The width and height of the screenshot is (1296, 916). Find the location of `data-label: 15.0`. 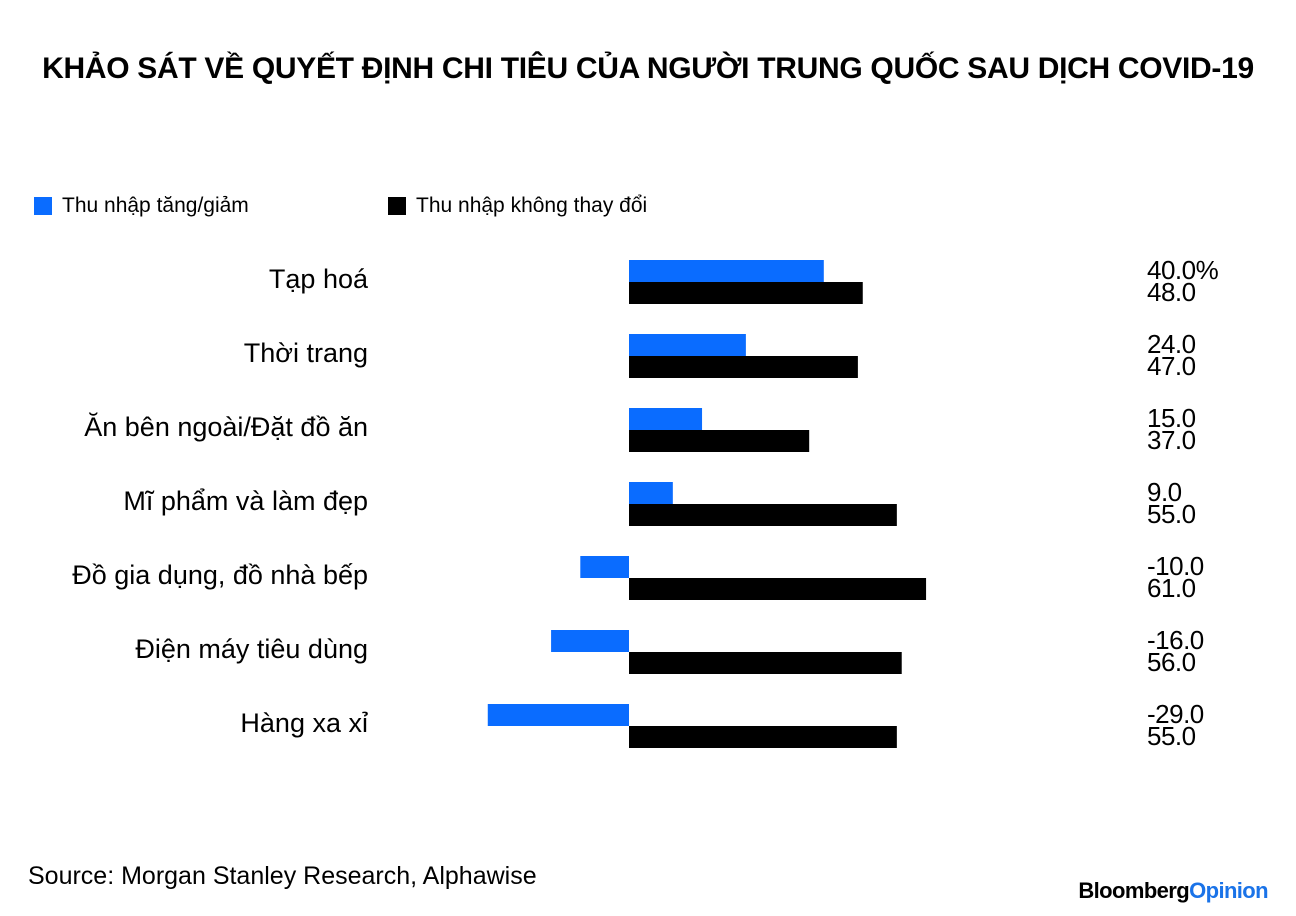

data-label: 15.0 is located at coordinates (1171, 418).